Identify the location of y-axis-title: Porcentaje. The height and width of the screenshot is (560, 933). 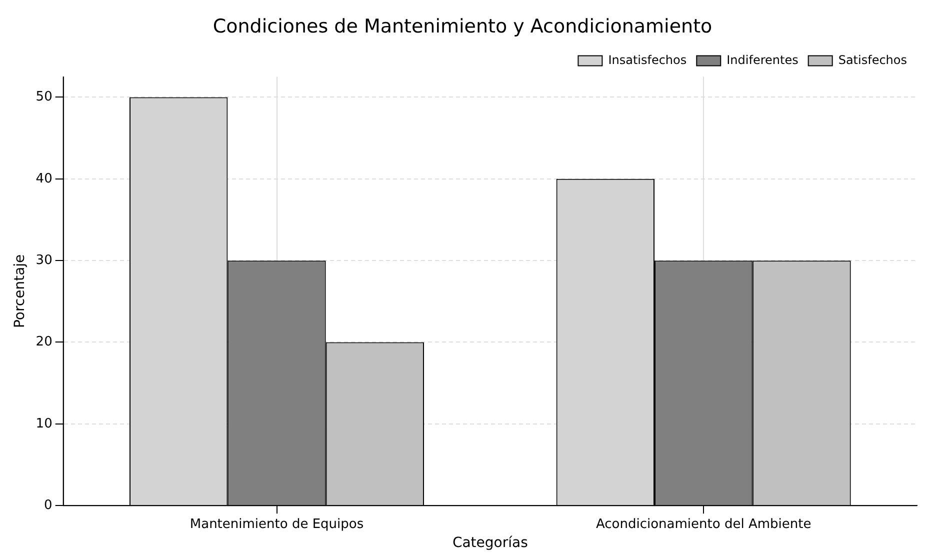
(20, 291).